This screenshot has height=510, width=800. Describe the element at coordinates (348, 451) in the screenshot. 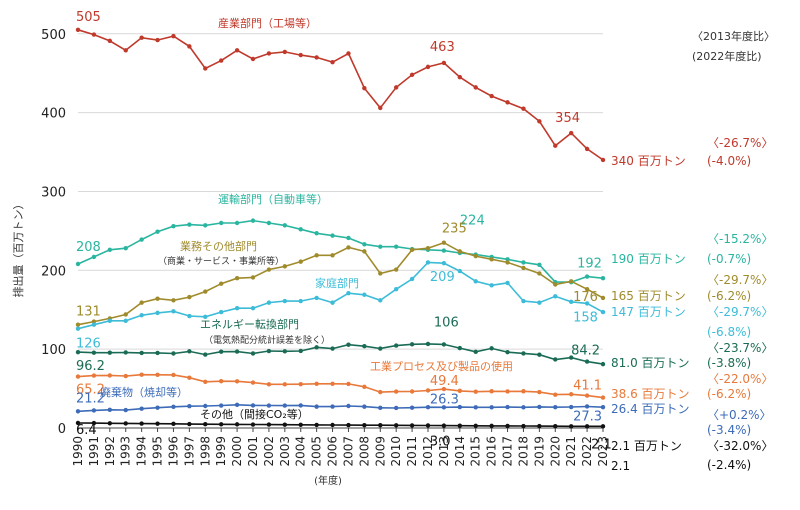

I see `x-tick-label: 2007` at that location.